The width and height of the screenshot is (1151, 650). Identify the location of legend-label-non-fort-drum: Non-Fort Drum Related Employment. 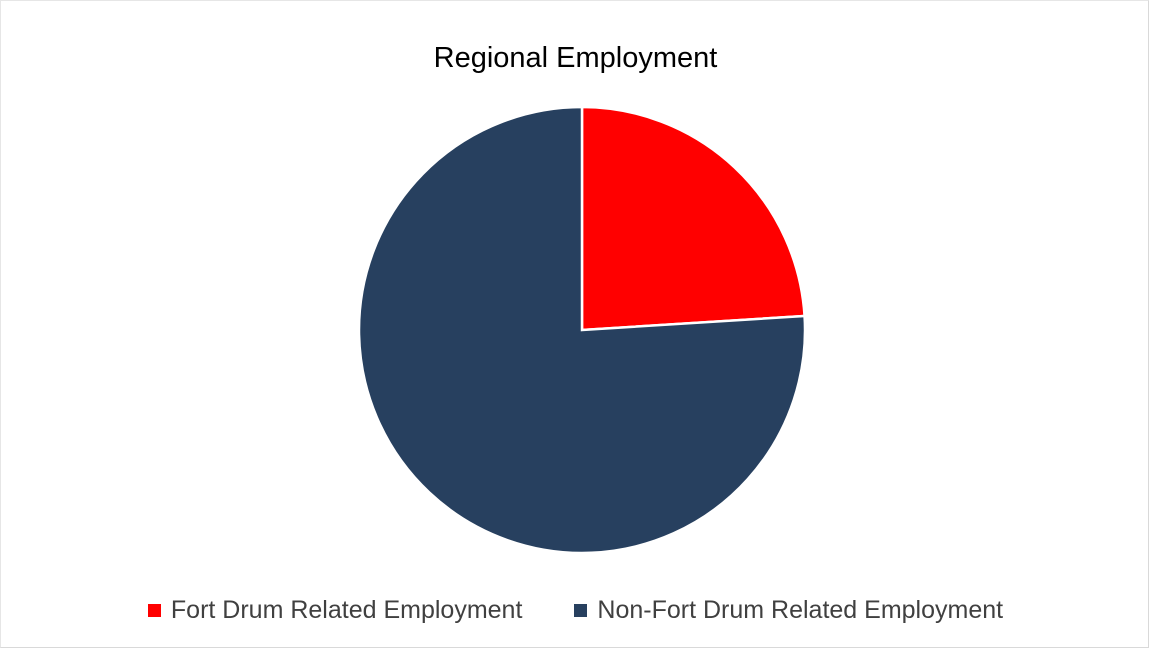
(800, 610).